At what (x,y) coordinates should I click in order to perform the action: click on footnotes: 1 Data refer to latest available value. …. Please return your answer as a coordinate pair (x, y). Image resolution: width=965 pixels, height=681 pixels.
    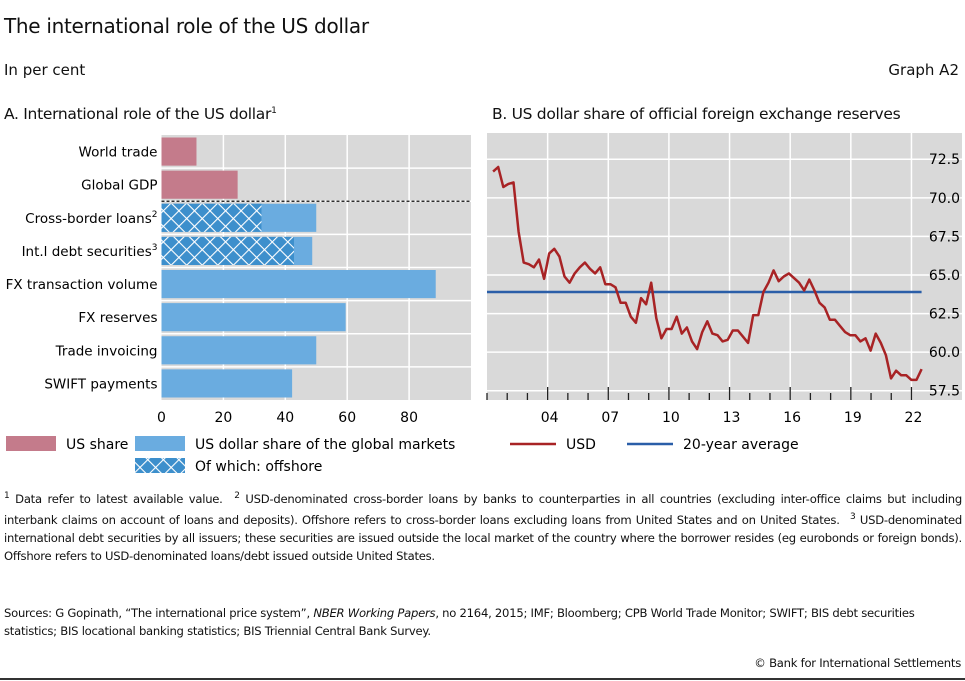
    Looking at the image, I should click on (483, 526).